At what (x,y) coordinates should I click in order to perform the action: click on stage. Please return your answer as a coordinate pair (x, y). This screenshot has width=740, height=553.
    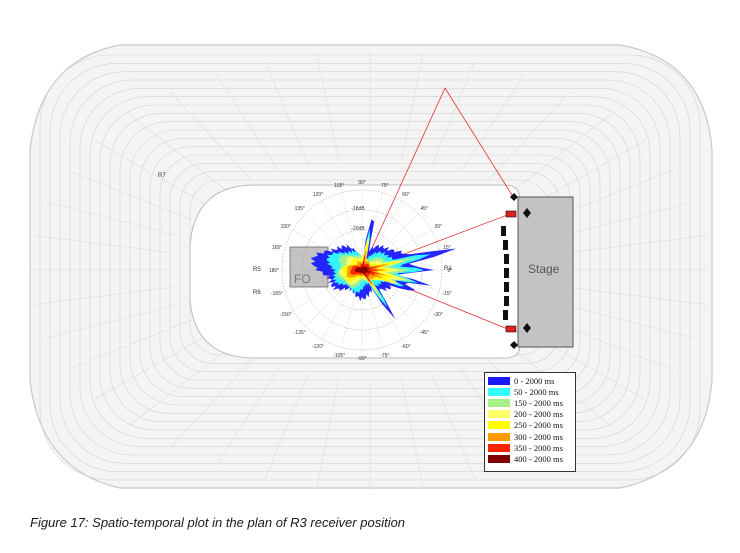
    Looking at the image, I should click on (545, 272).